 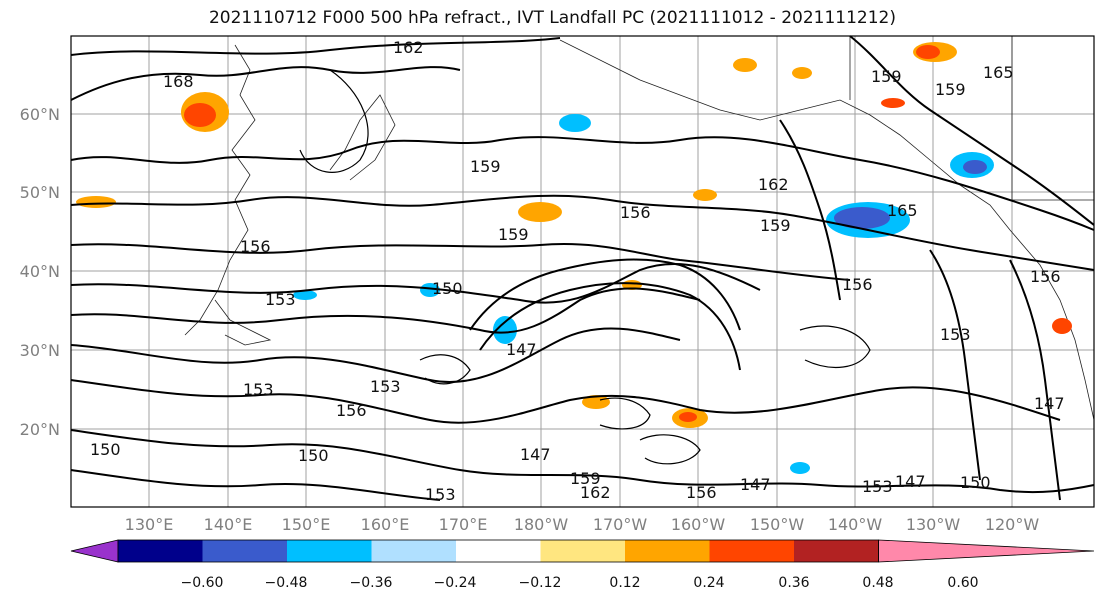 What do you see at coordinates (149, 524) in the screenshot?
I see `lon-label: 130°E` at bounding box center [149, 524].